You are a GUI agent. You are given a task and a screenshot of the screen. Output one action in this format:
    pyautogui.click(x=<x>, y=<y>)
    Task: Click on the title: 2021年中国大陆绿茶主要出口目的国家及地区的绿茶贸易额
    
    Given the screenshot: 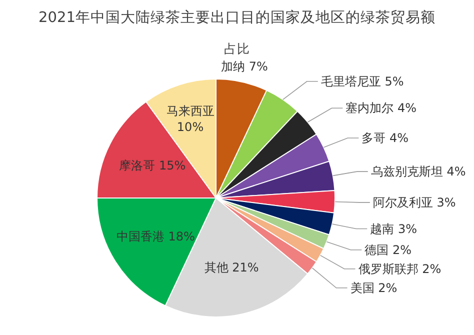 What is the action you would take?
    pyautogui.click(x=237, y=18)
    